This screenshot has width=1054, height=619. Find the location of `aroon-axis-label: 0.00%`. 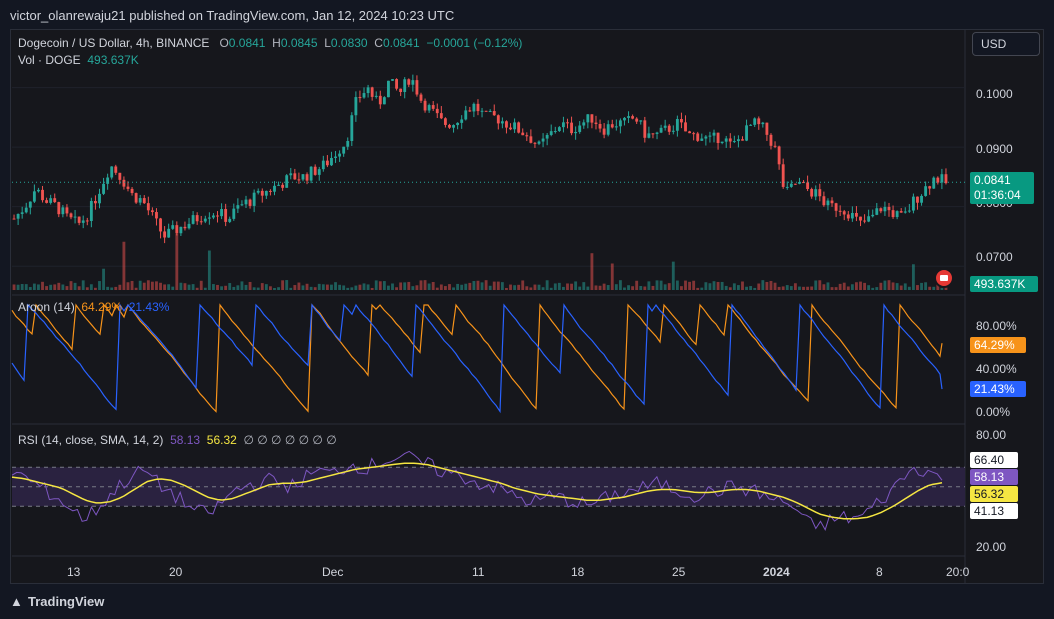

aroon-axis-label: 0.00% is located at coordinates (993, 412).